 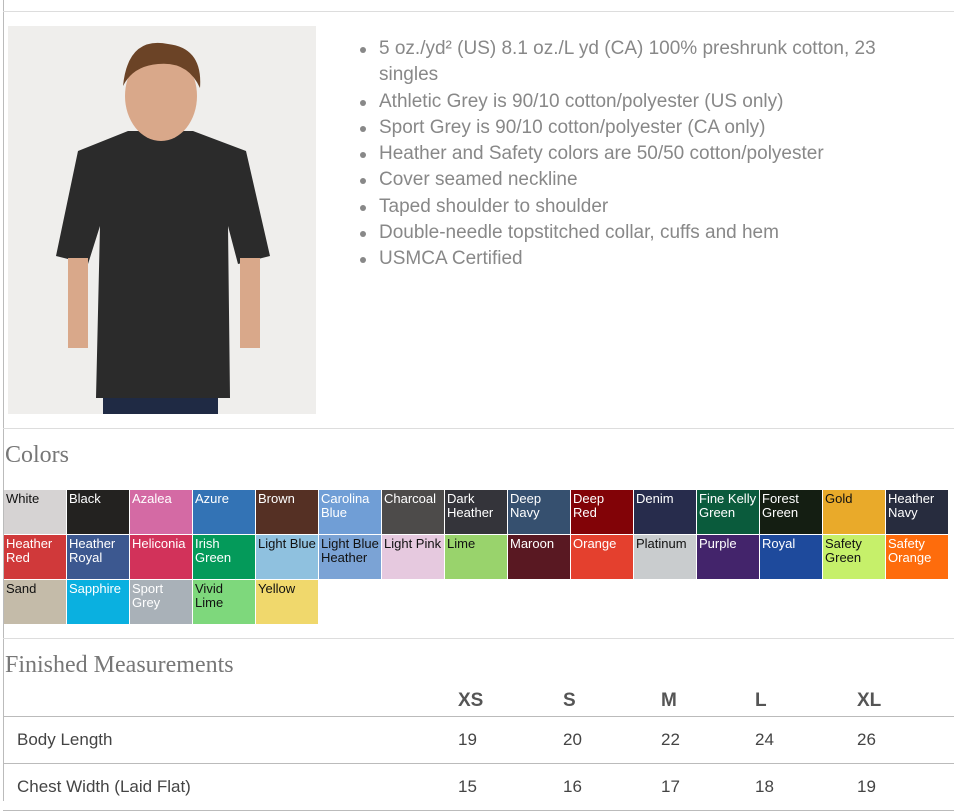 What do you see at coordinates (854, 557) in the screenshot?
I see `color-swatch: Safety Green` at bounding box center [854, 557].